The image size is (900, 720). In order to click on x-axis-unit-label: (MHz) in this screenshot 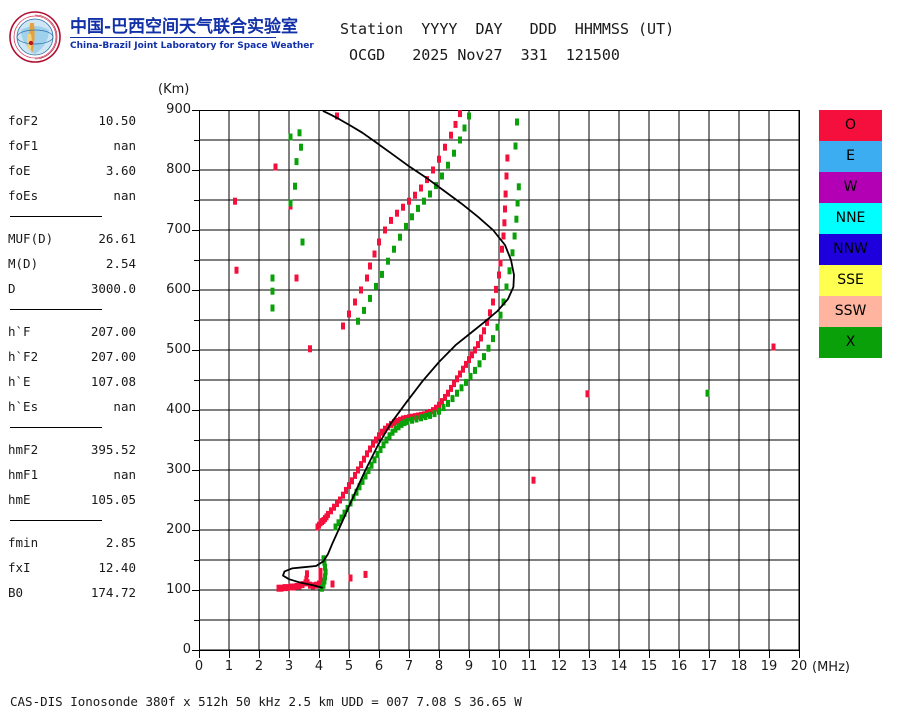, I will do `click(831, 667)`.